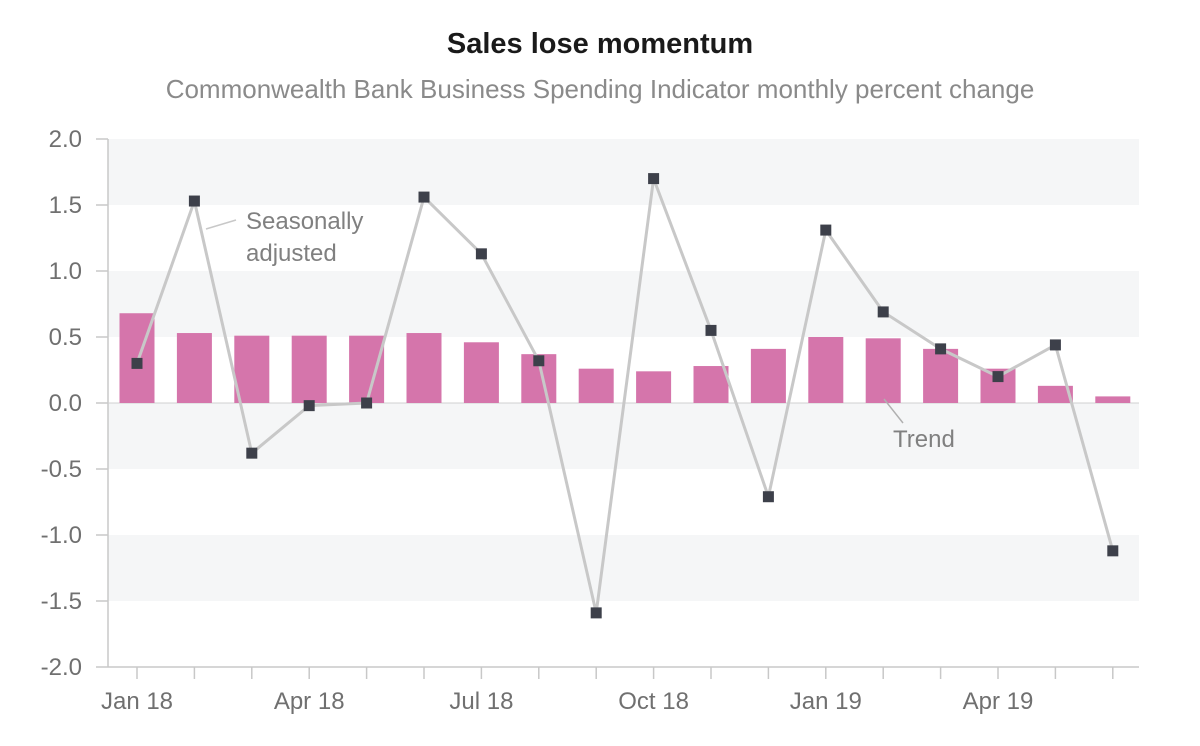 This screenshot has height=746, width=1200. What do you see at coordinates (607, 691) in the screenshot?
I see `x-tick-labels: Jan 18 Apr 18 Jul 18 Oct 18 Jan 19 Apr 19` at bounding box center [607, 691].